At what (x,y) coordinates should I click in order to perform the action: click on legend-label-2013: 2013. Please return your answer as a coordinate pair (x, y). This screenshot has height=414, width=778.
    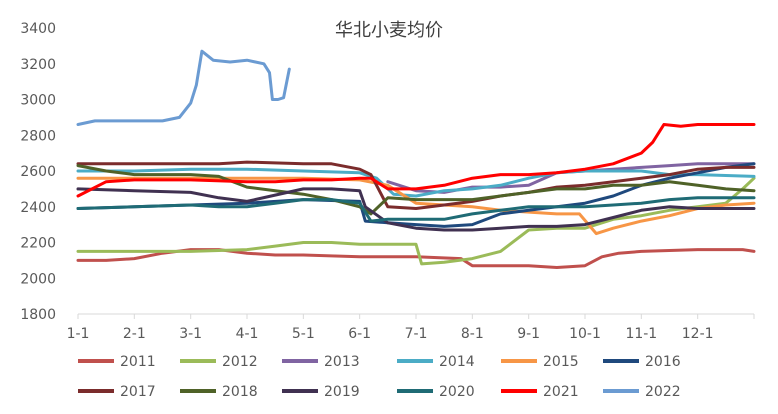
    Looking at the image, I should click on (342, 362).